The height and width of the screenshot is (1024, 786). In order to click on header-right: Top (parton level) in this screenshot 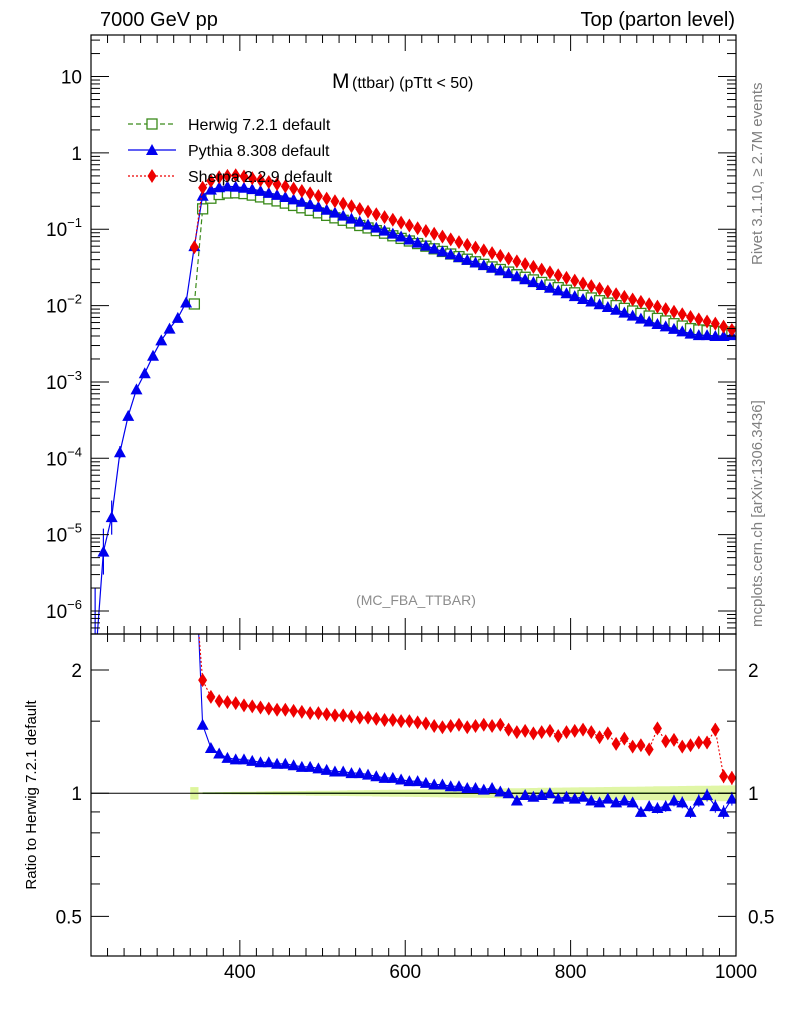, I will do `click(657, 20)`.